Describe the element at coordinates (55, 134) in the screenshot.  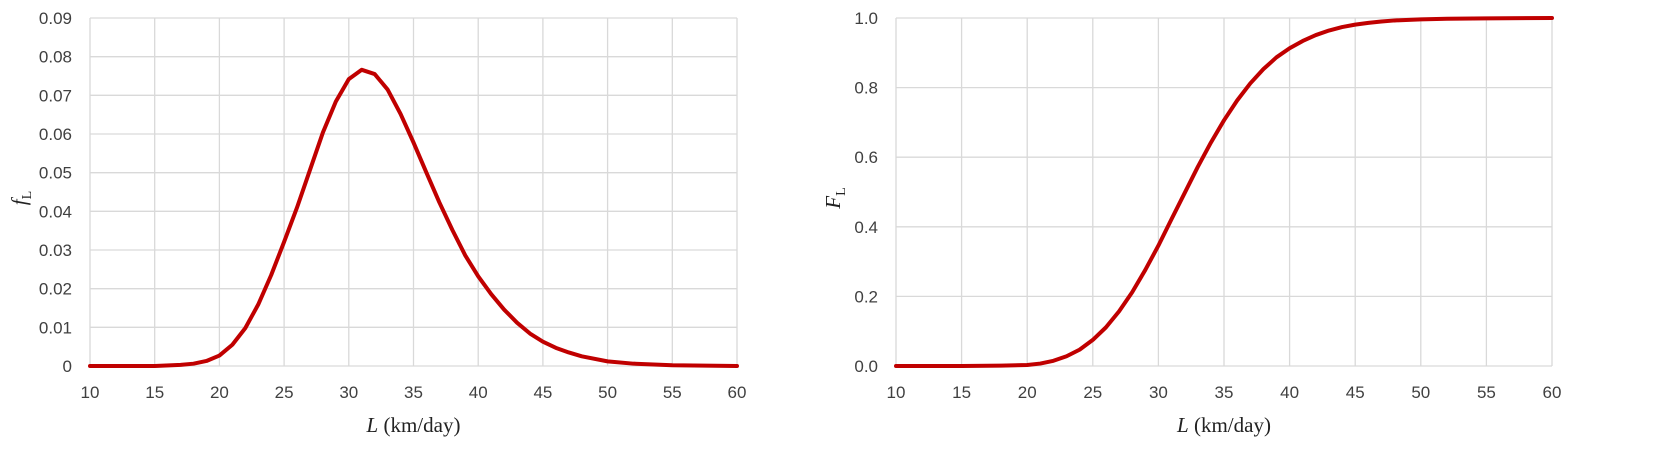
I see `y-tick-label: 0.06` at that location.